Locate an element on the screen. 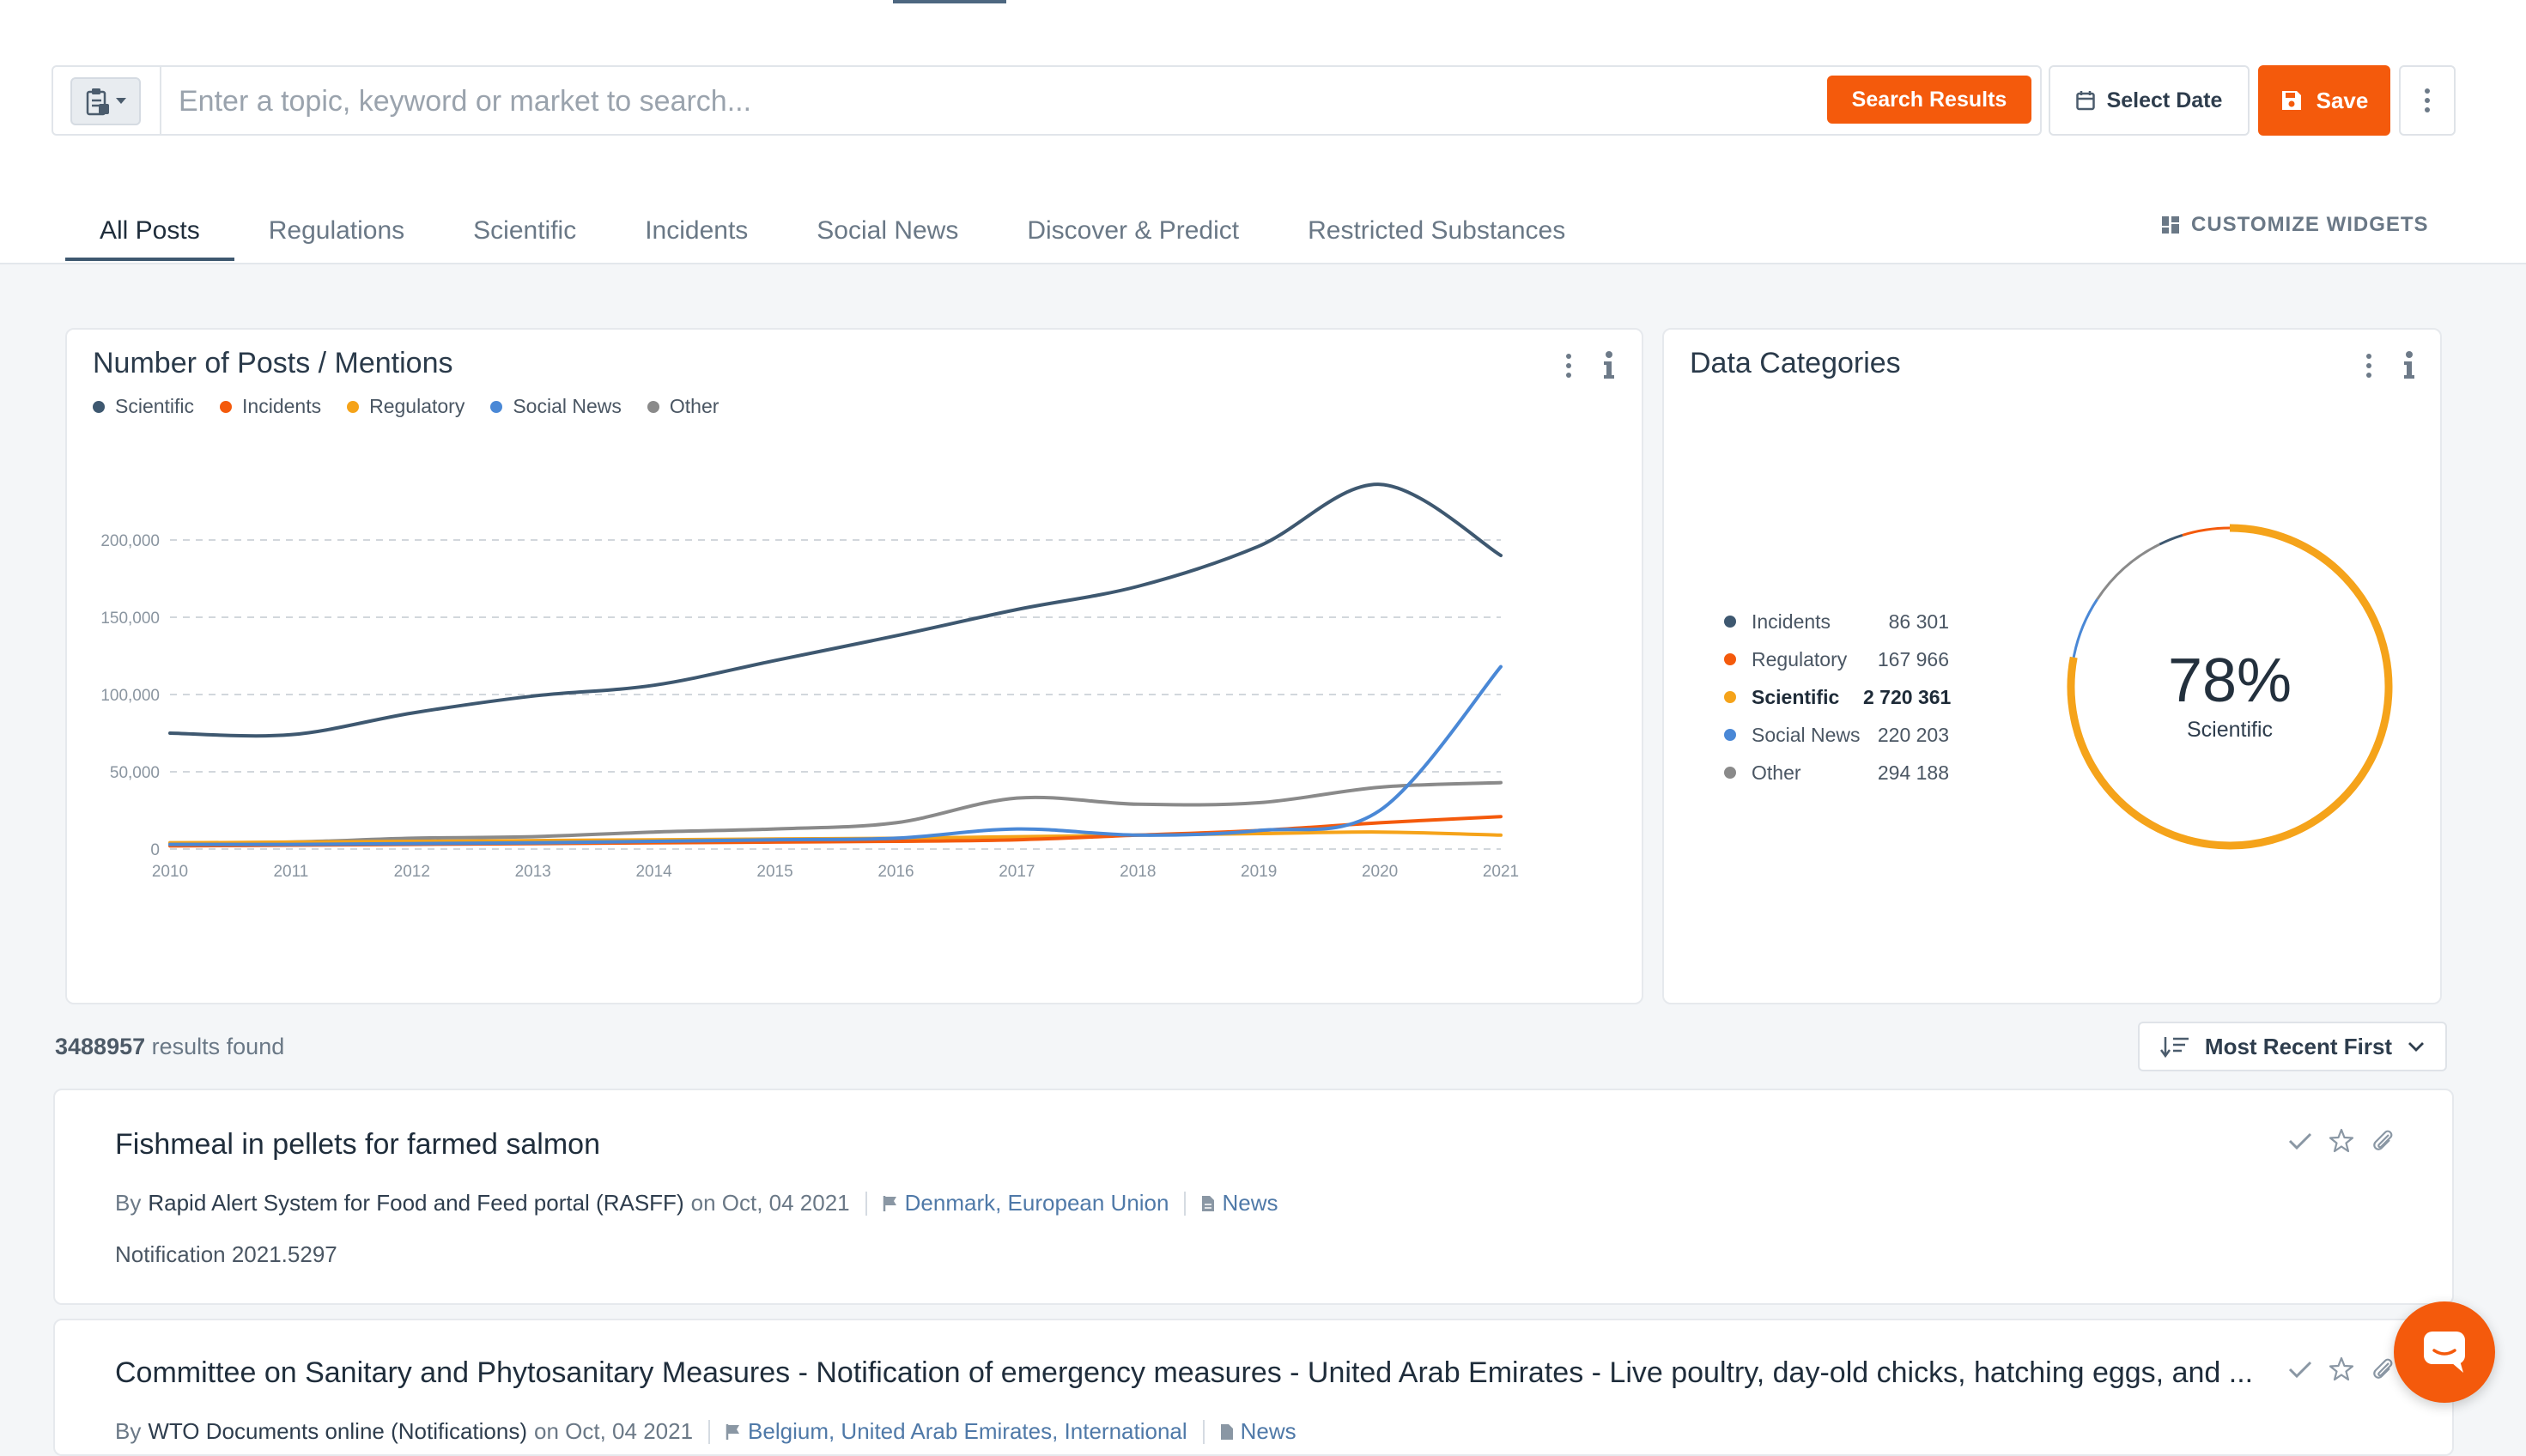 This screenshot has height=1456, width=2526. tab-discover-predict: Discover & Predict is located at coordinates (1133, 231).